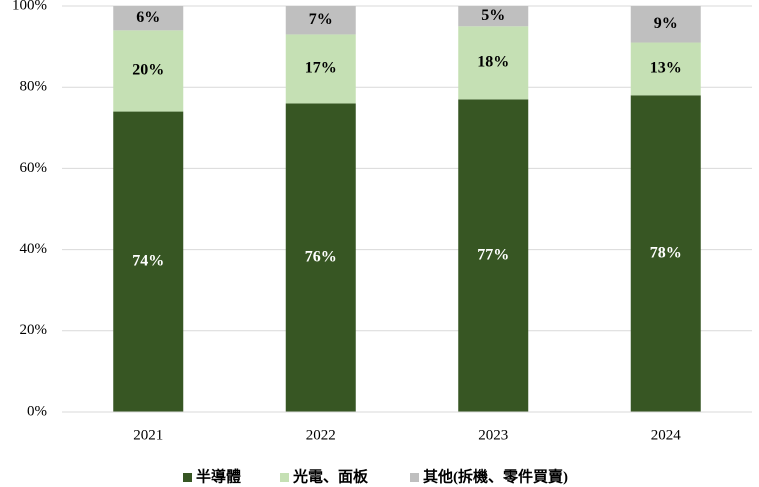 This screenshot has height=487, width=759. Describe the element at coordinates (34, 87) in the screenshot. I see `y-tick-label: 80%` at that location.